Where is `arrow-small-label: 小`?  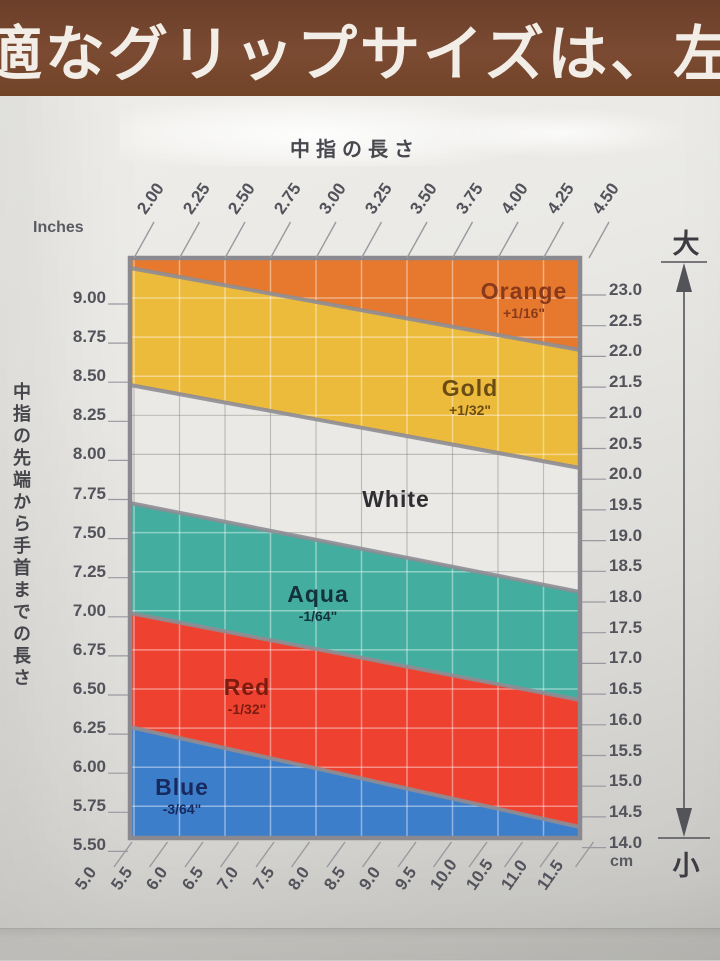
arrow-small-label: 小 is located at coordinates (686, 866).